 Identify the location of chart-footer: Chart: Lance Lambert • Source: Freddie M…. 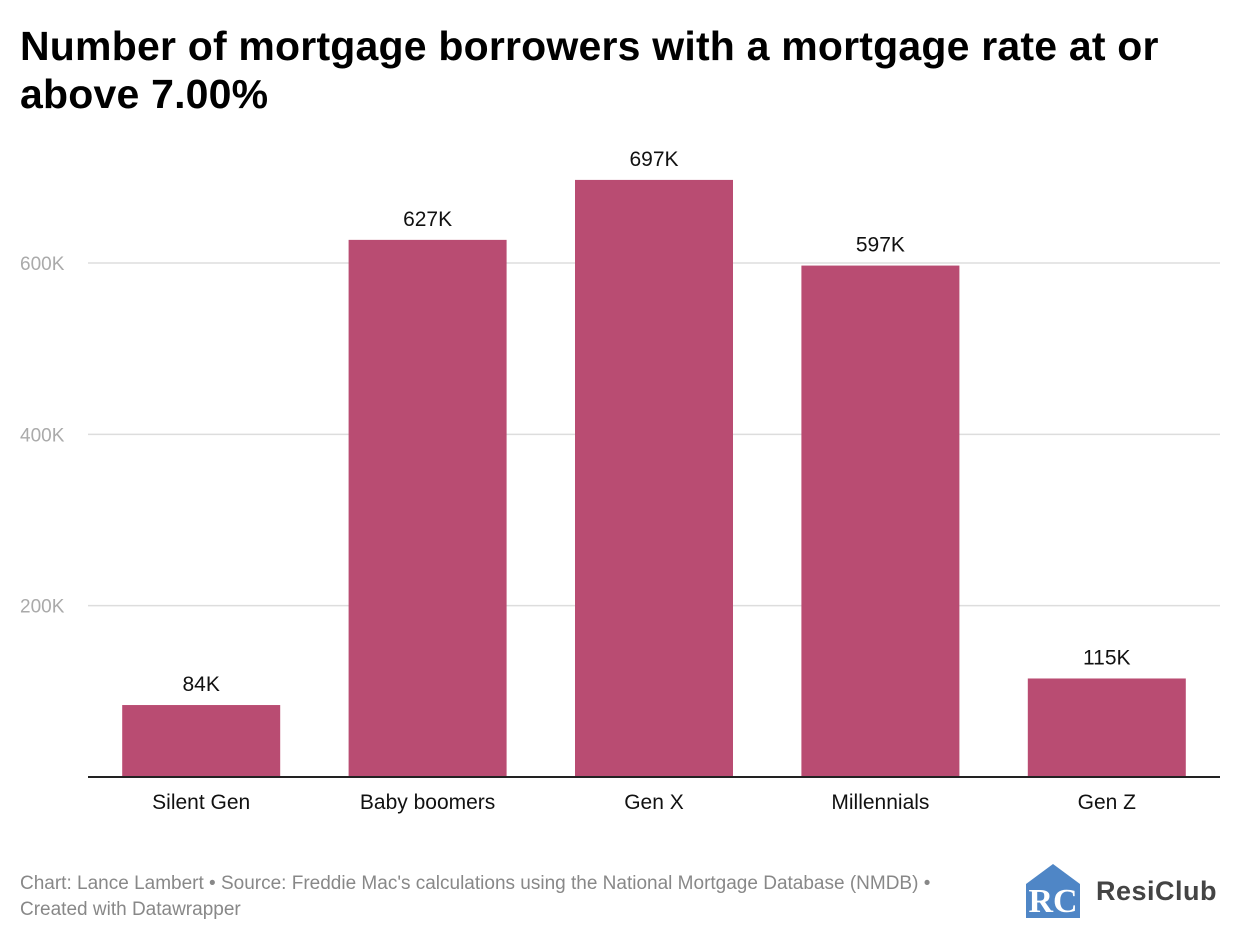
(475, 896).